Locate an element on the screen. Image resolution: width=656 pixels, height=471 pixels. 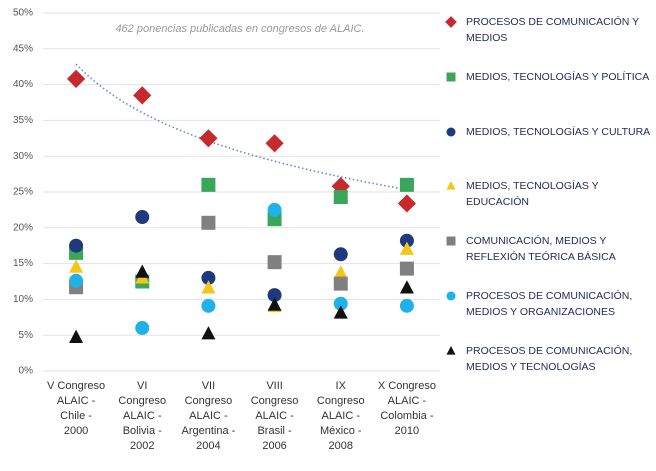
x-tick-label: VI Congreso ALAIC - Bolivia - 2002 is located at coordinates (142, 416).